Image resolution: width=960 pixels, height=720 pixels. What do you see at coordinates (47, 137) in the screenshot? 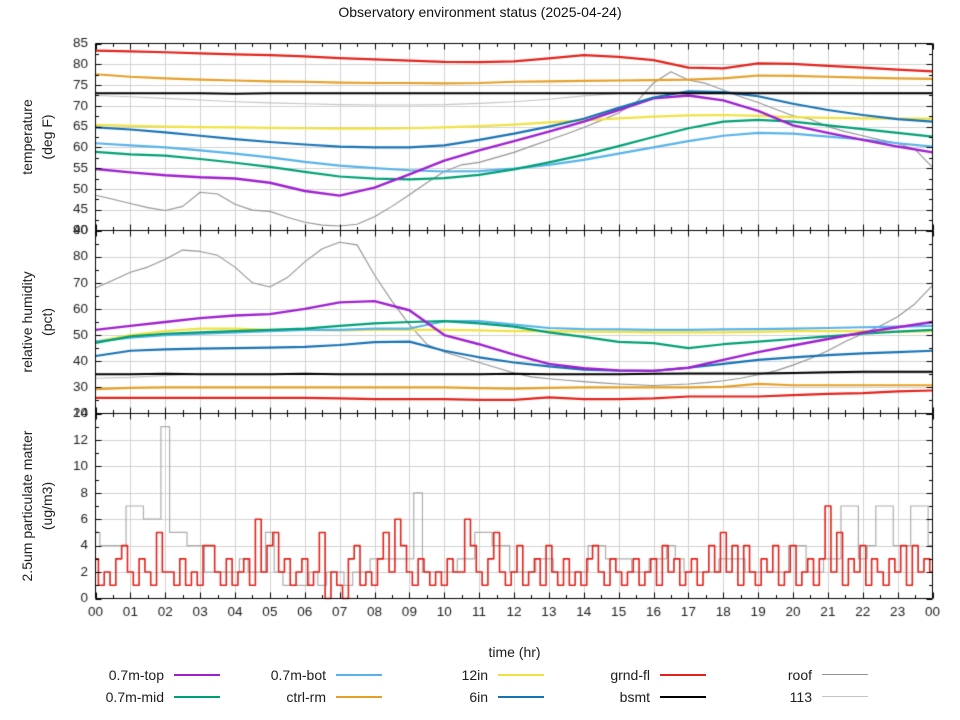
I see `y-axis-label-temperature-line2: (deg F)` at bounding box center [47, 137].